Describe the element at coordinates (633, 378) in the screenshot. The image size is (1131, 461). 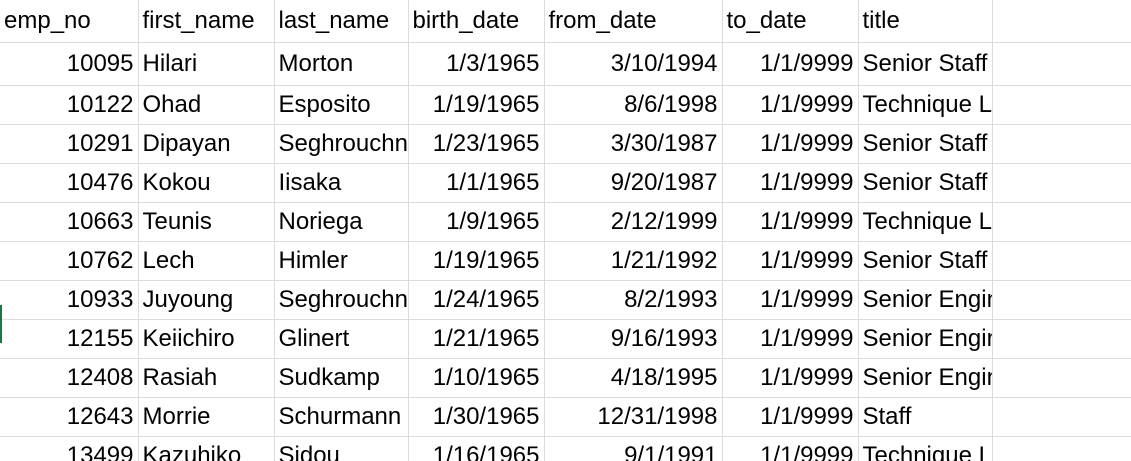
I see `cell-from-date: 4/18/1995` at that location.